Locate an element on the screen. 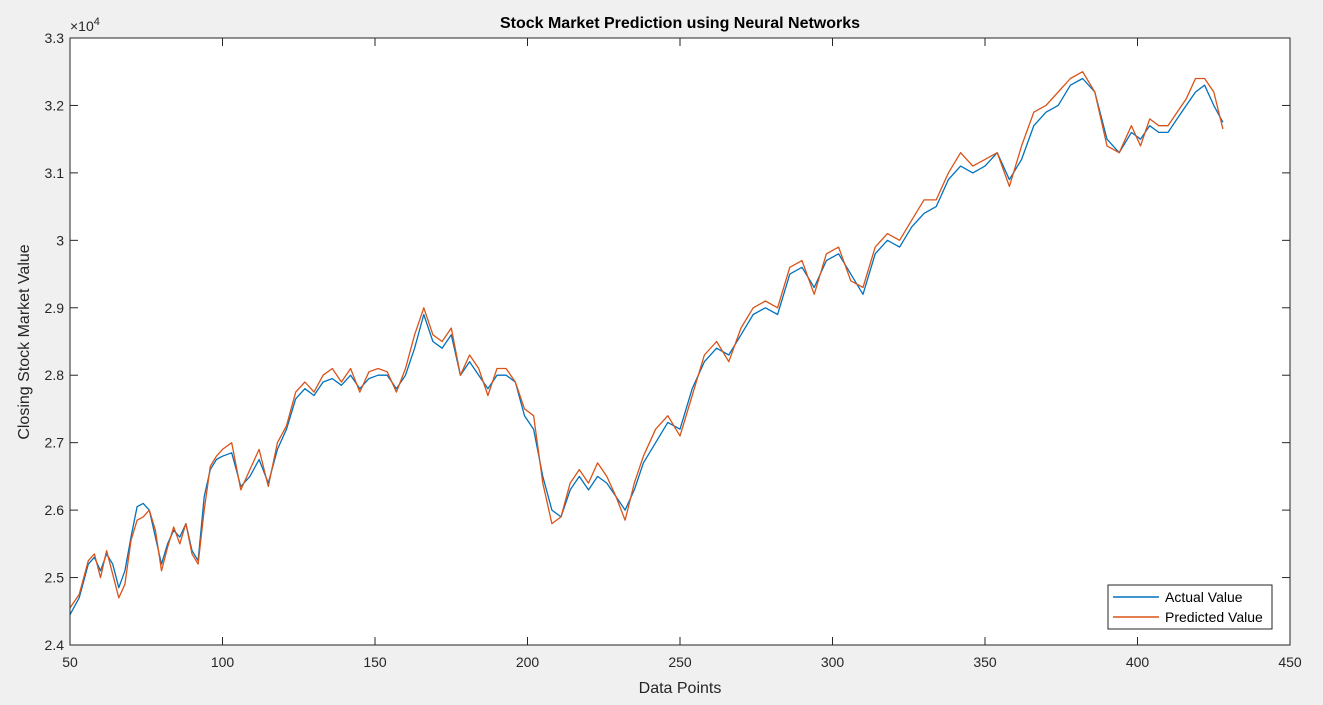  exponent-power: 4 is located at coordinates (97, 22).